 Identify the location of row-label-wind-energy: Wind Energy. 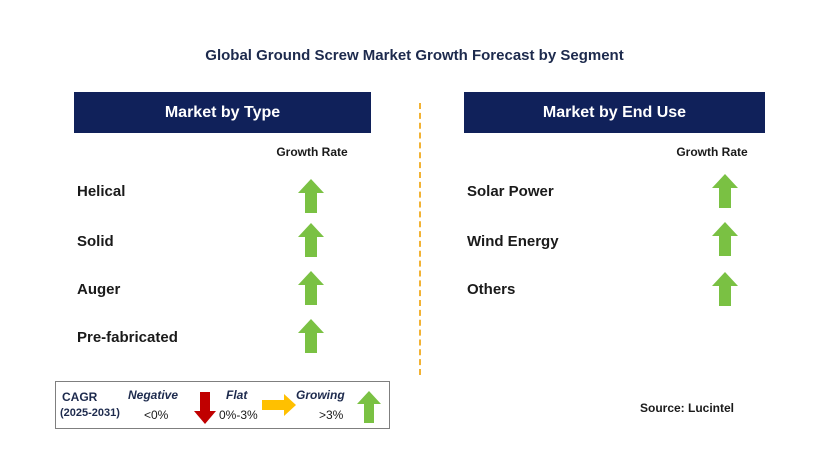
(513, 241).